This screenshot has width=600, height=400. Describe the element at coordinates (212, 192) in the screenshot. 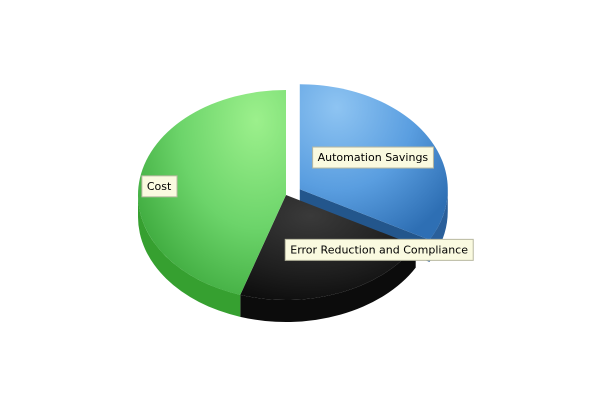

I see `pie-slice-cost` at that location.